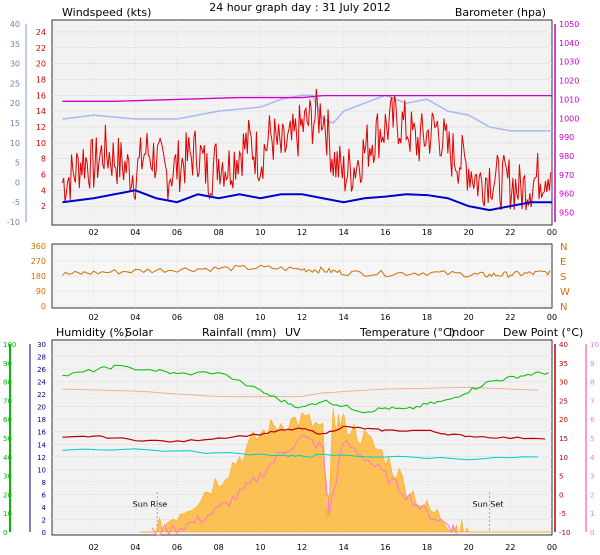 This screenshot has height=555, width=600. What do you see at coordinates (500, 12) in the screenshot?
I see `barometer-axis-title: Barometer (hpa)` at bounding box center [500, 12].